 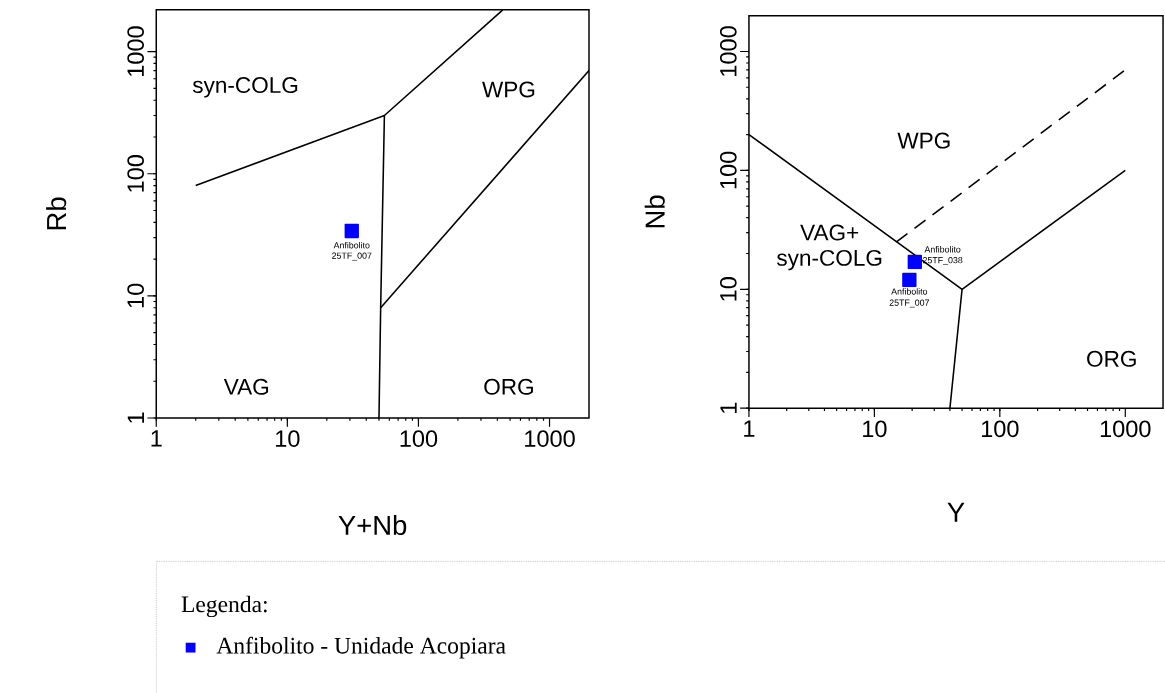 What do you see at coordinates (829, 232) in the screenshot?
I see `annotation: VAG+` at bounding box center [829, 232].